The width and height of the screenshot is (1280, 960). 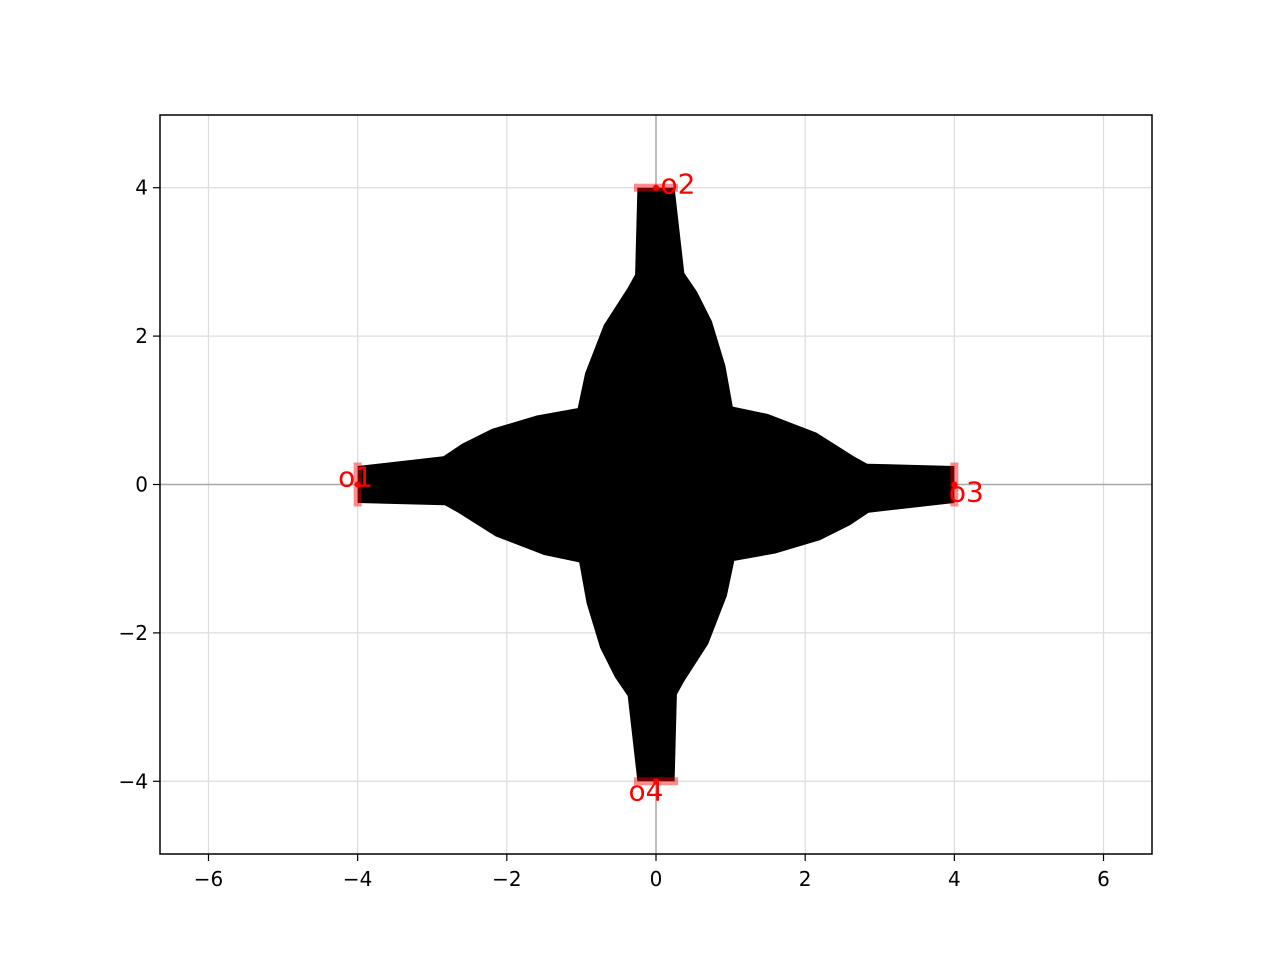 I want to click on y-tick-label: −4, so click(x=133, y=781).